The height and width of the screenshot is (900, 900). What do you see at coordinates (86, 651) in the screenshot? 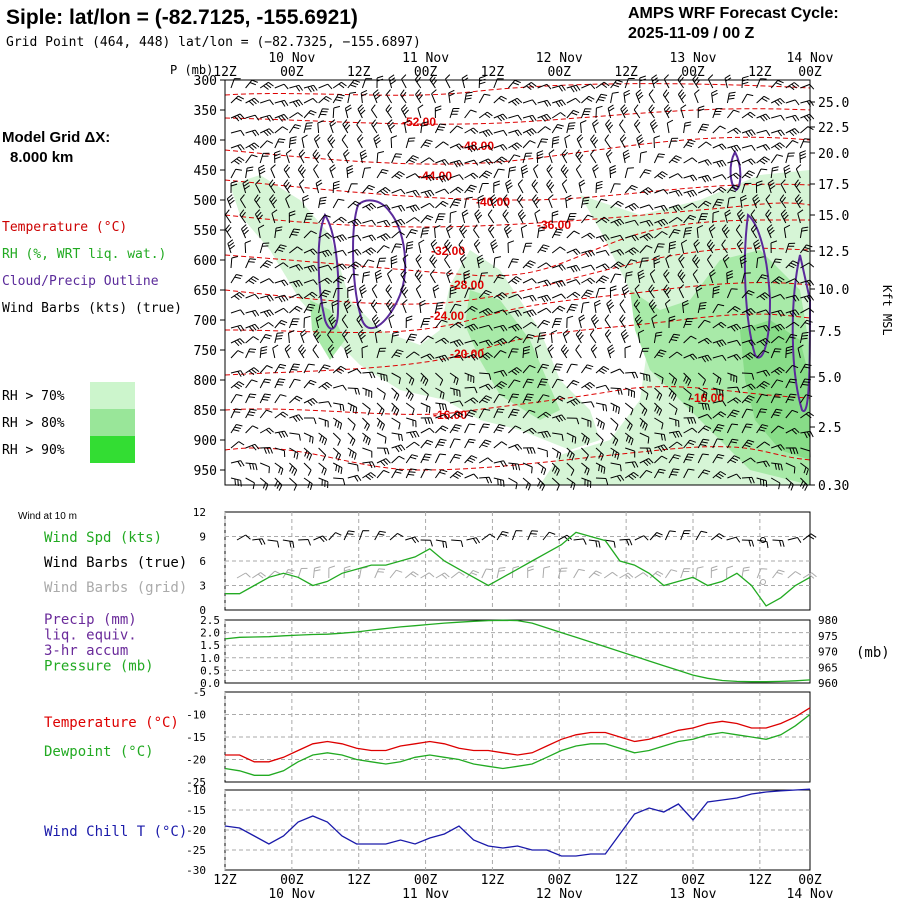
I see `precip-series-label-2: 3-hr accum` at bounding box center [86, 651].